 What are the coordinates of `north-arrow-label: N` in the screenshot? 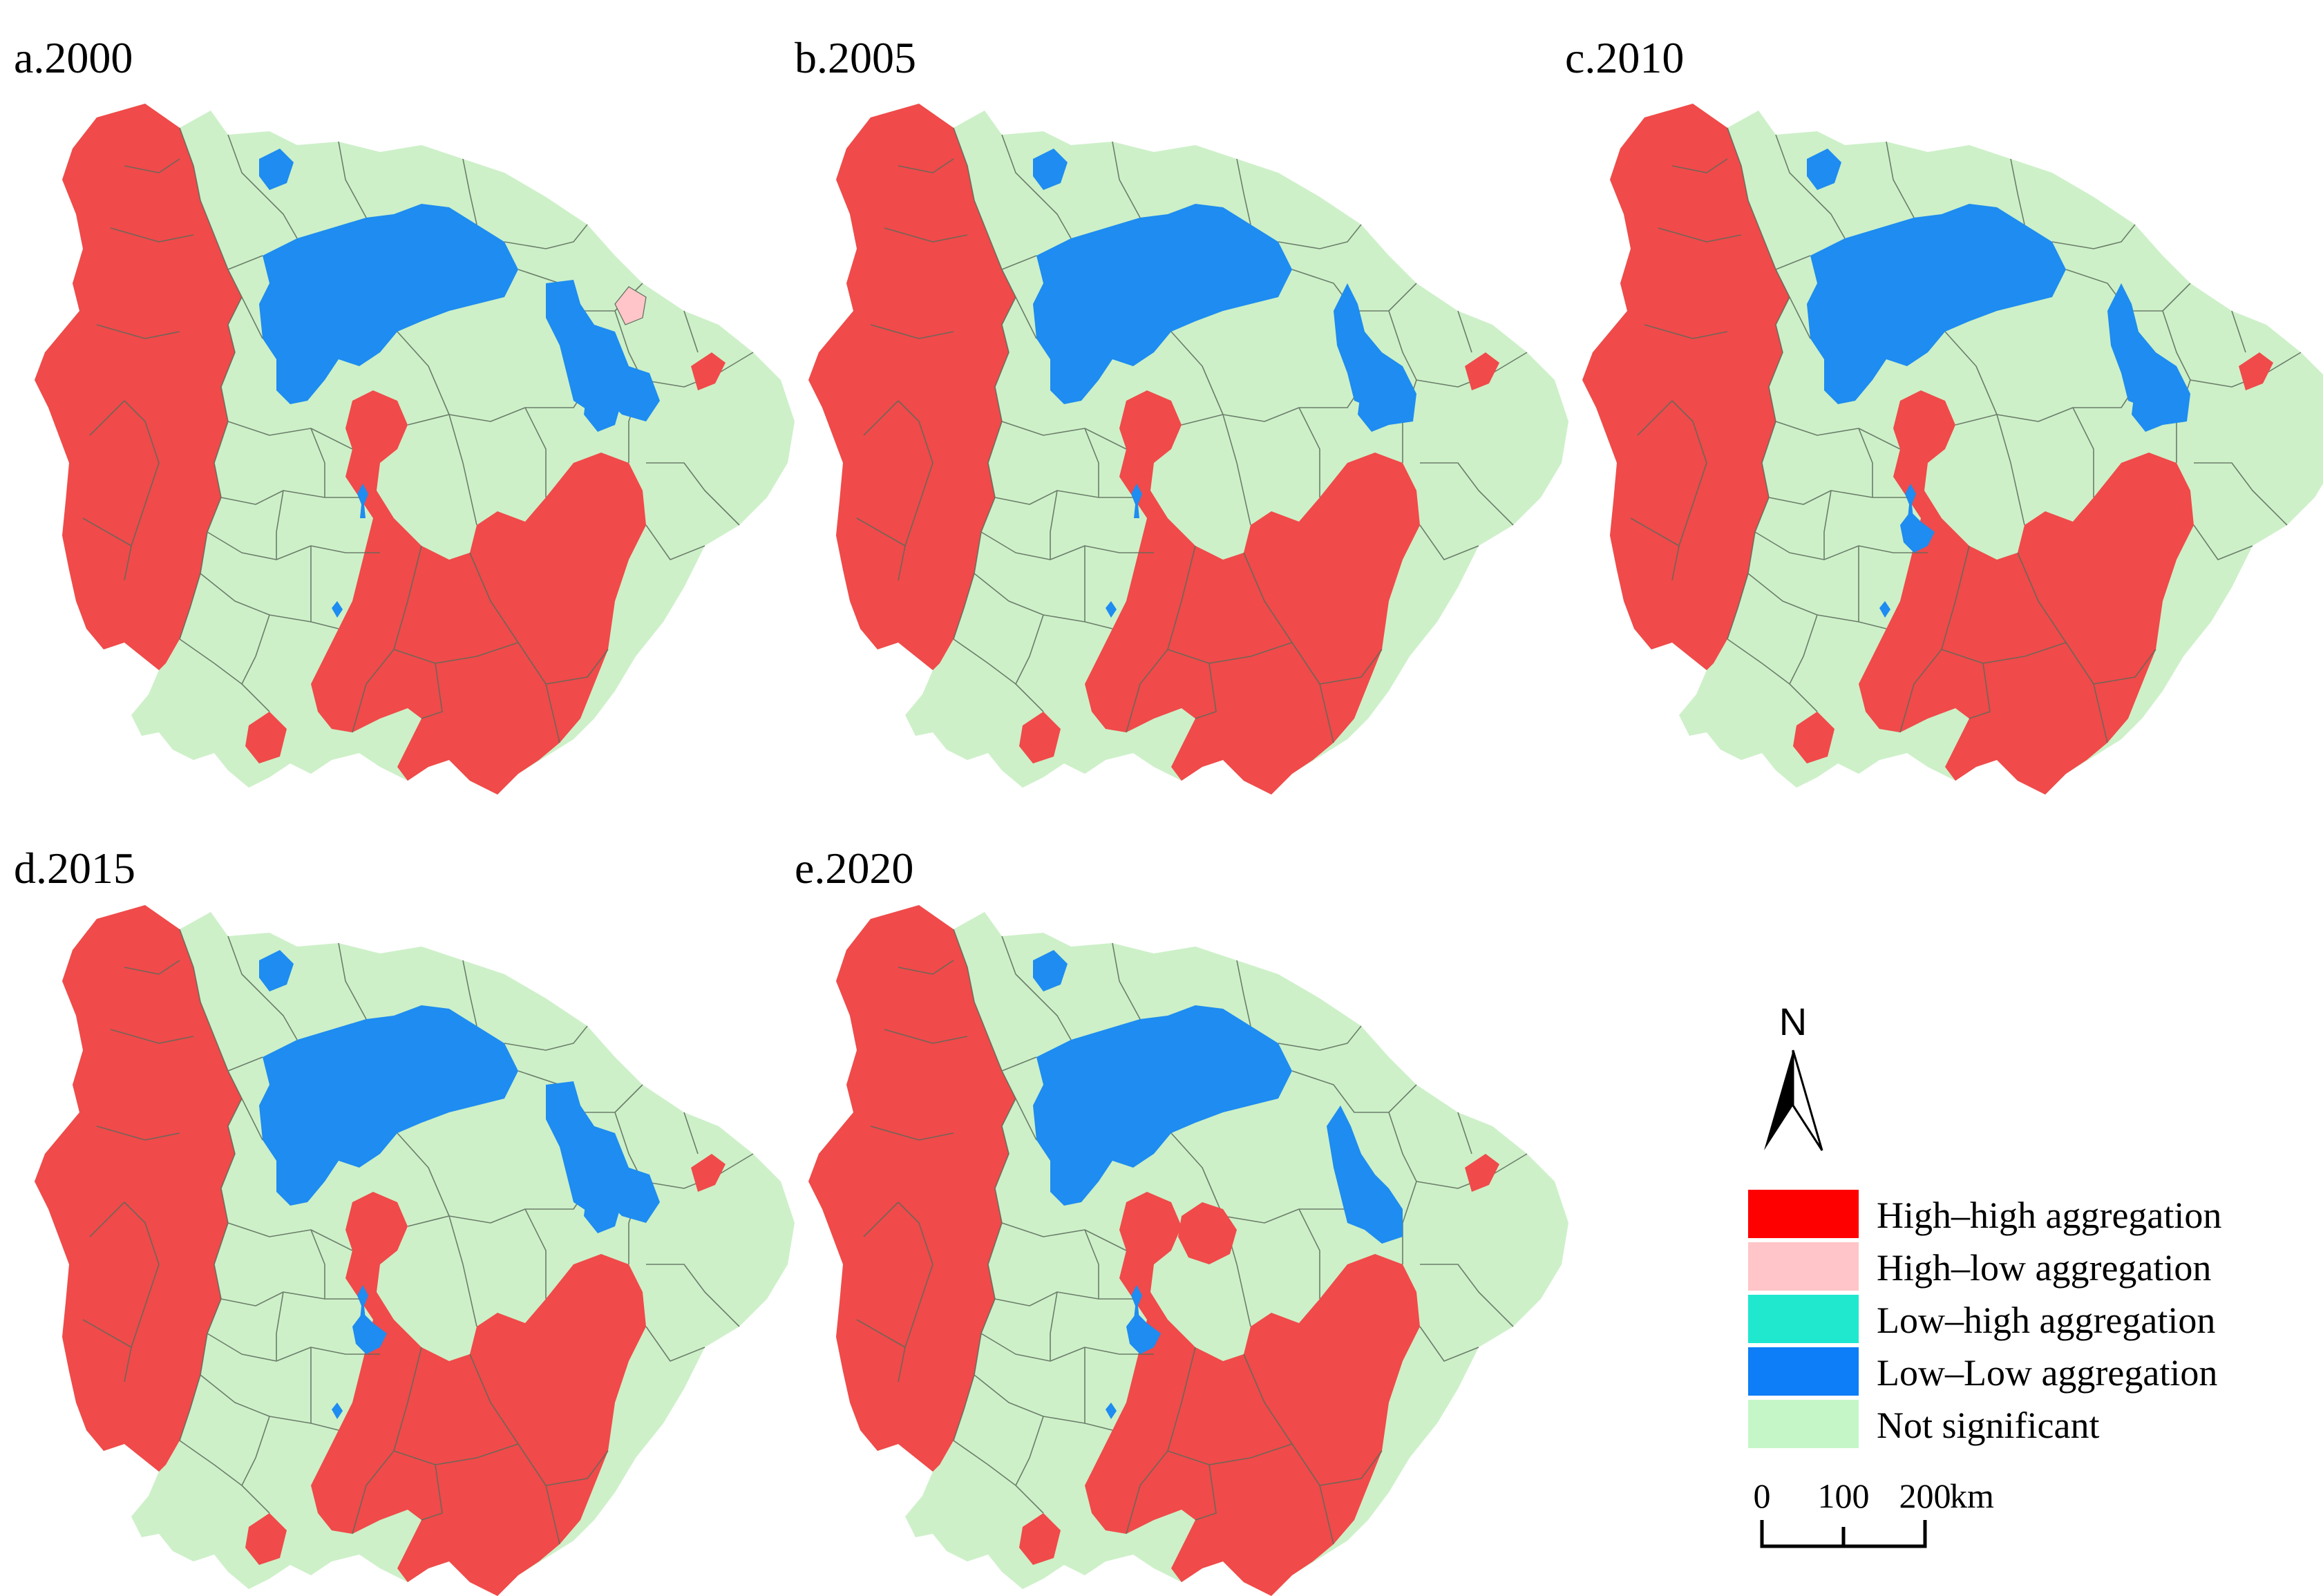 It's located at (1793, 1021).